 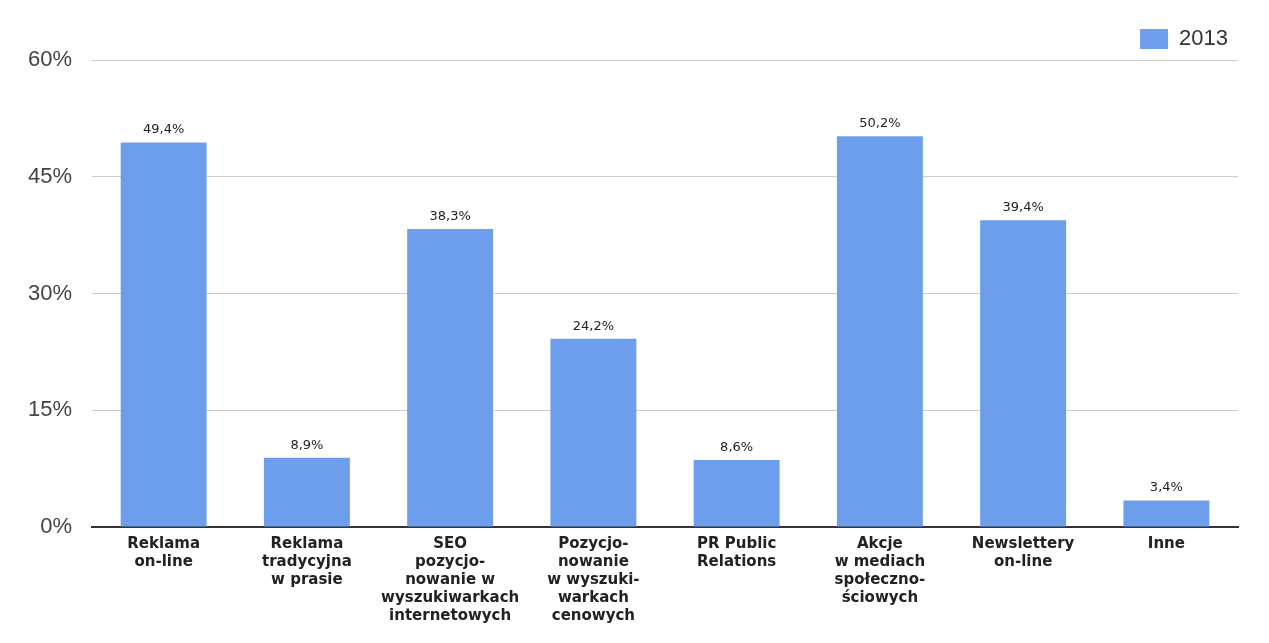 What do you see at coordinates (1204, 38) in the screenshot?
I see `legend-label: 2013` at bounding box center [1204, 38].